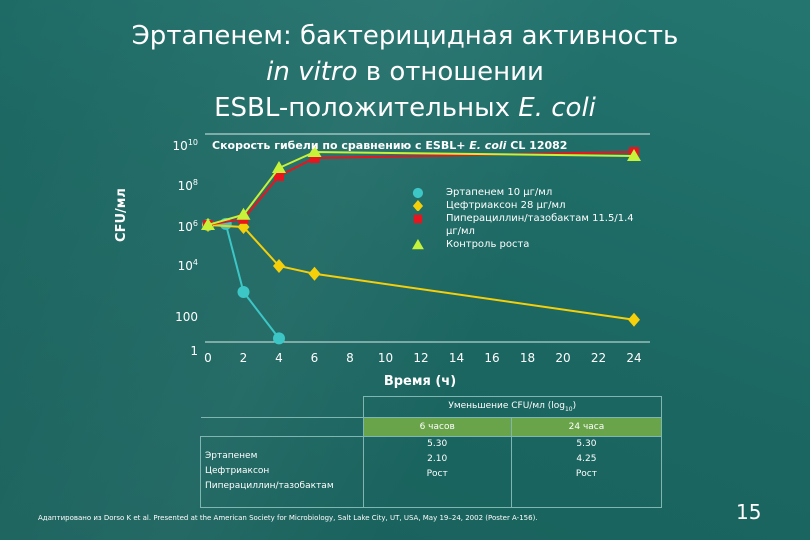 The height and width of the screenshot is (540, 810). What do you see at coordinates (174, 351) in the screenshot?
I see `y-tick-label: 1` at bounding box center [174, 351].